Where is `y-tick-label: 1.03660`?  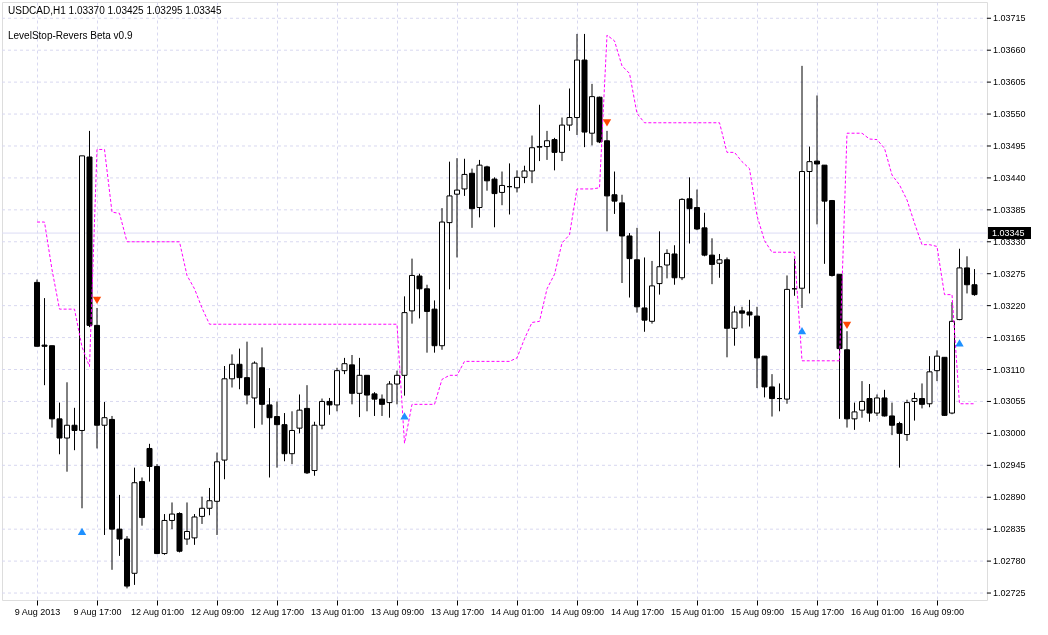 y-tick-label: 1.03660 is located at coordinates (1009, 50).